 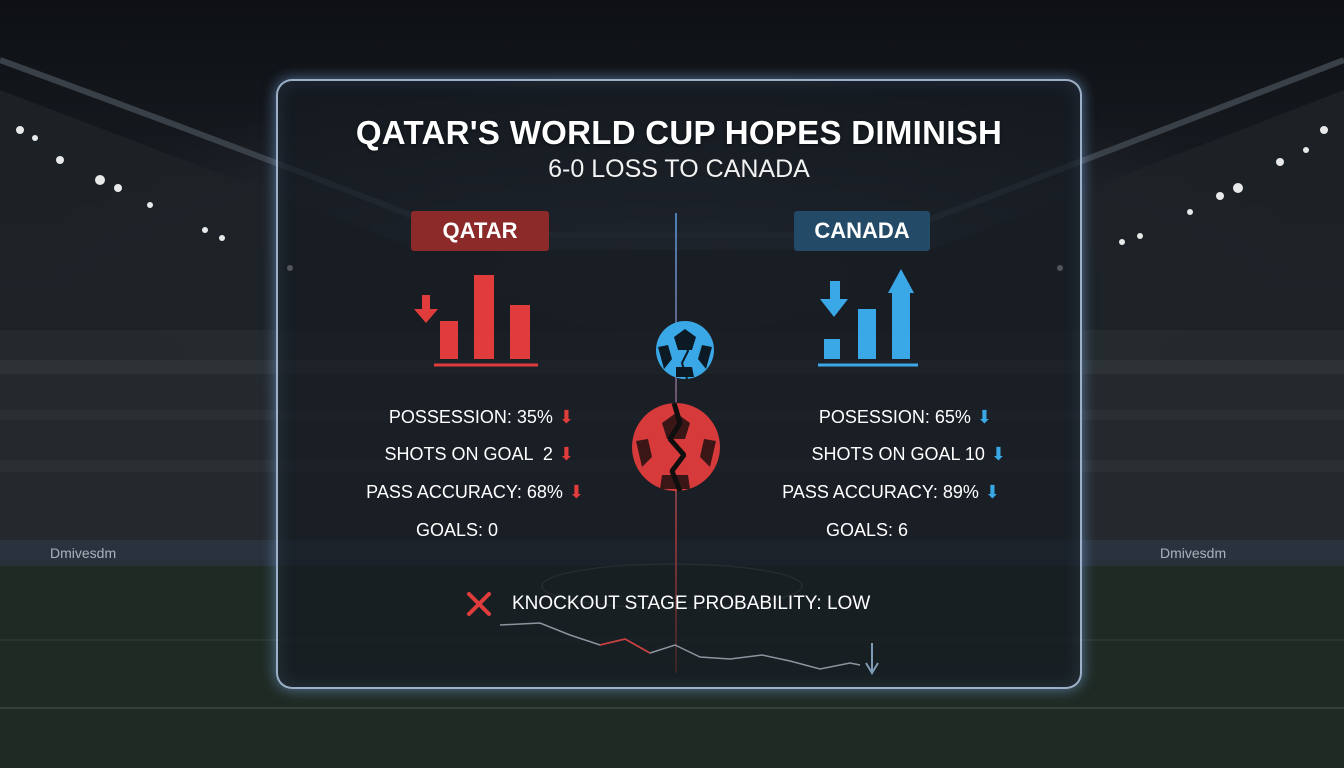 I want to click on qatar-pass-label: PASS ACCURACY: 68%, so click(x=464, y=492).